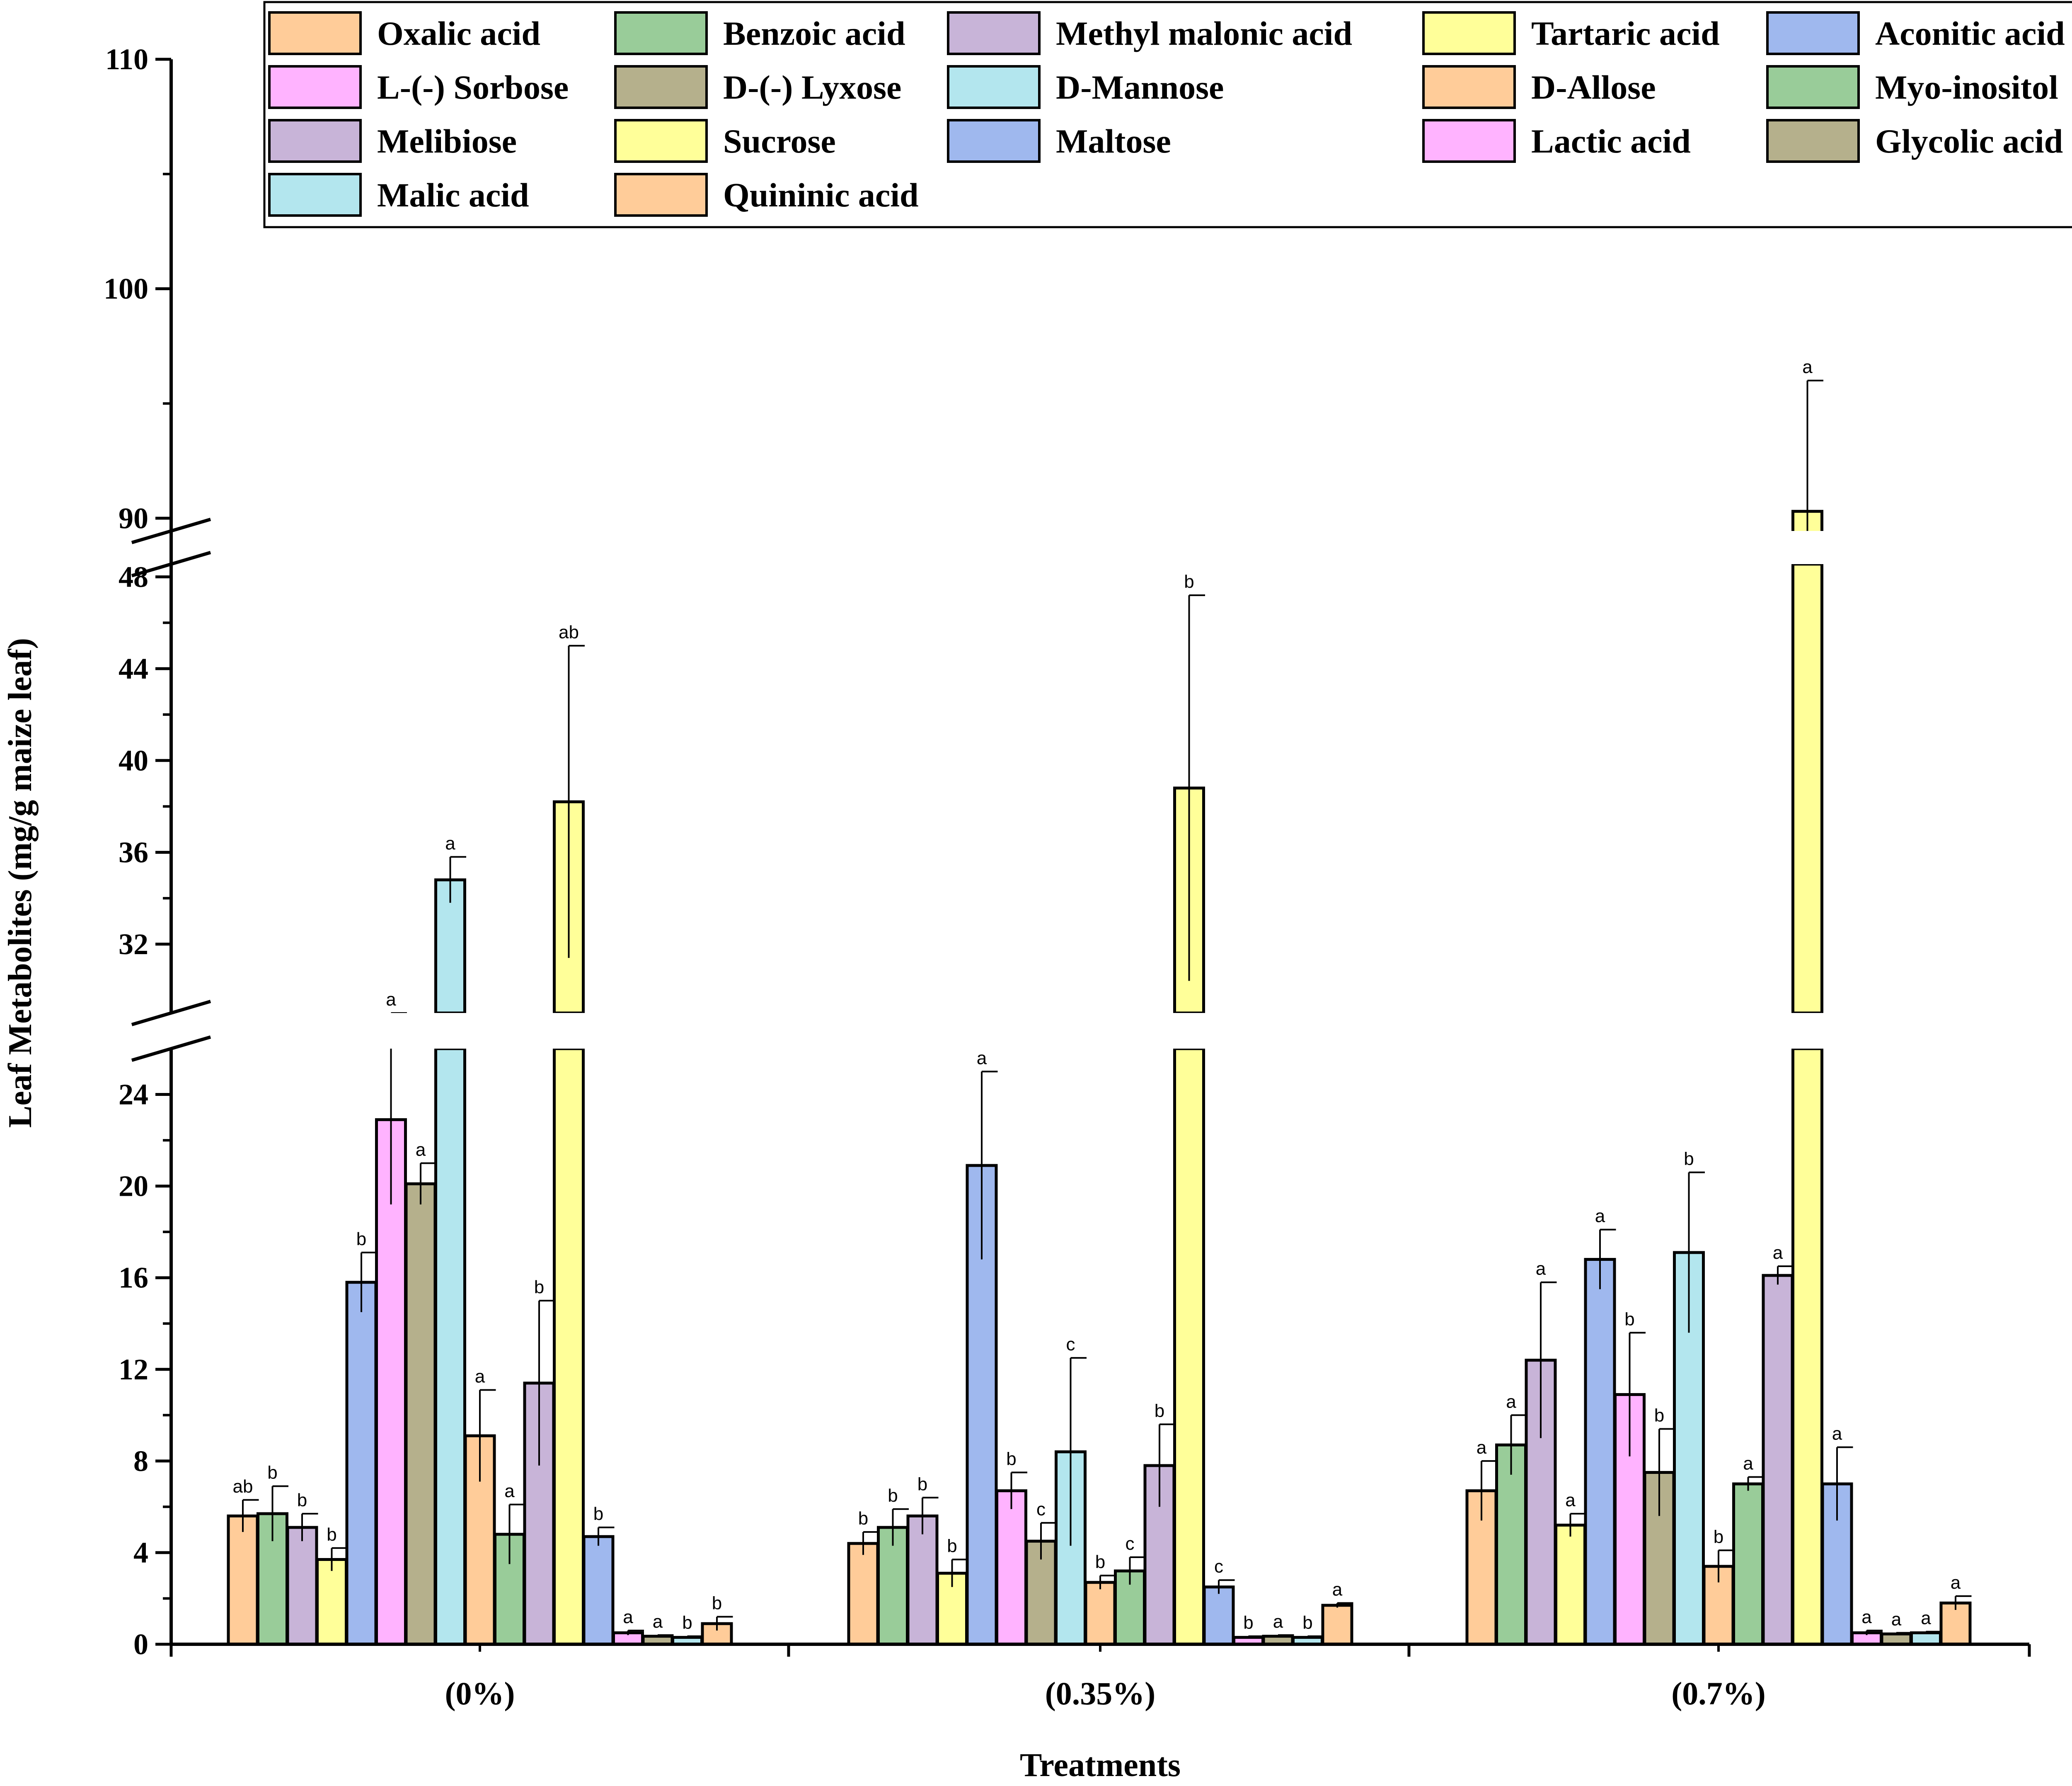 The width and height of the screenshot is (2072, 1786). What do you see at coordinates (1914, 141) in the screenshot?
I see `legend-item-glycolic-acid: Glycolic acid` at bounding box center [1914, 141].